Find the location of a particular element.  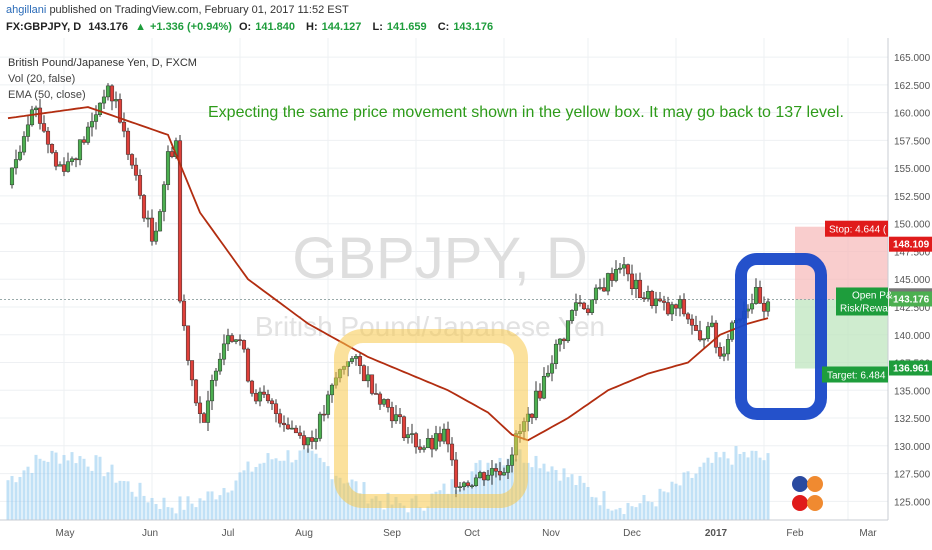

time-tick-label: Nov is located at coordinates (551, 533).